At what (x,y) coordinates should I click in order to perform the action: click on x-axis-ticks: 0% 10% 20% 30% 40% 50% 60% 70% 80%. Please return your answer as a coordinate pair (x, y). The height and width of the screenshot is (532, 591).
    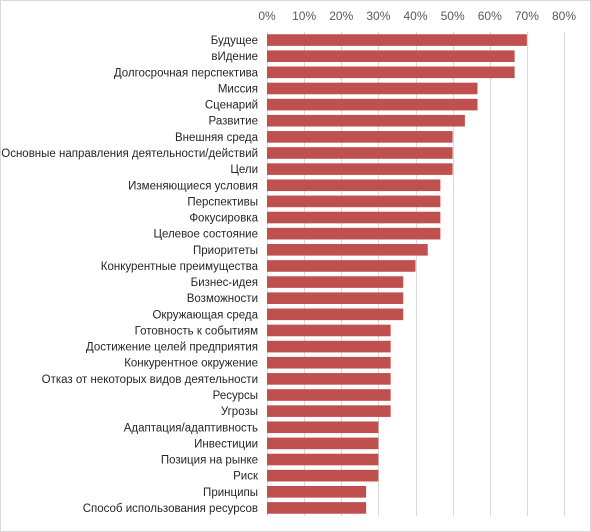
    Looking at the image, I should click on (417, 16).